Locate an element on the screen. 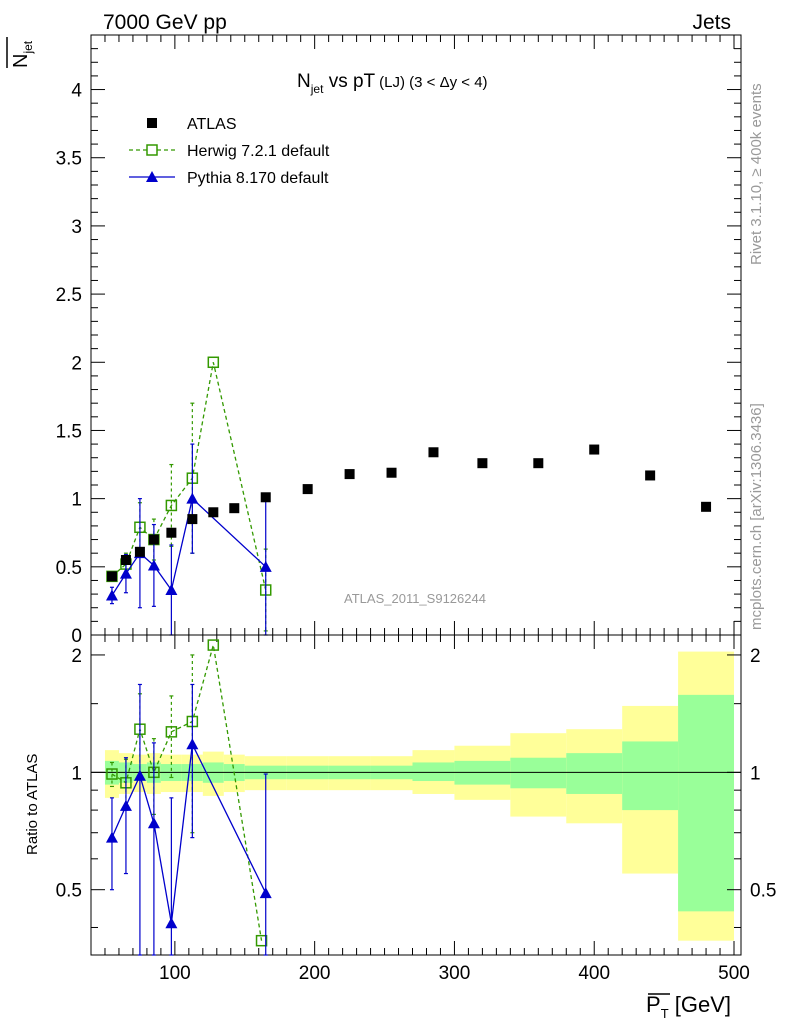 Image resolution: width=786 pixels, height=1024 pixels. svg-text: Njet is located at coordinates (22, 54).